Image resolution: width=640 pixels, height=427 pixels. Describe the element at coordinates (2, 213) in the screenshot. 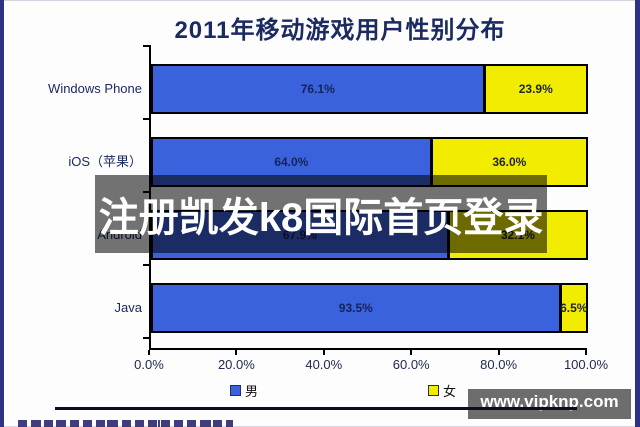

I see `frame-border-left` at that location.